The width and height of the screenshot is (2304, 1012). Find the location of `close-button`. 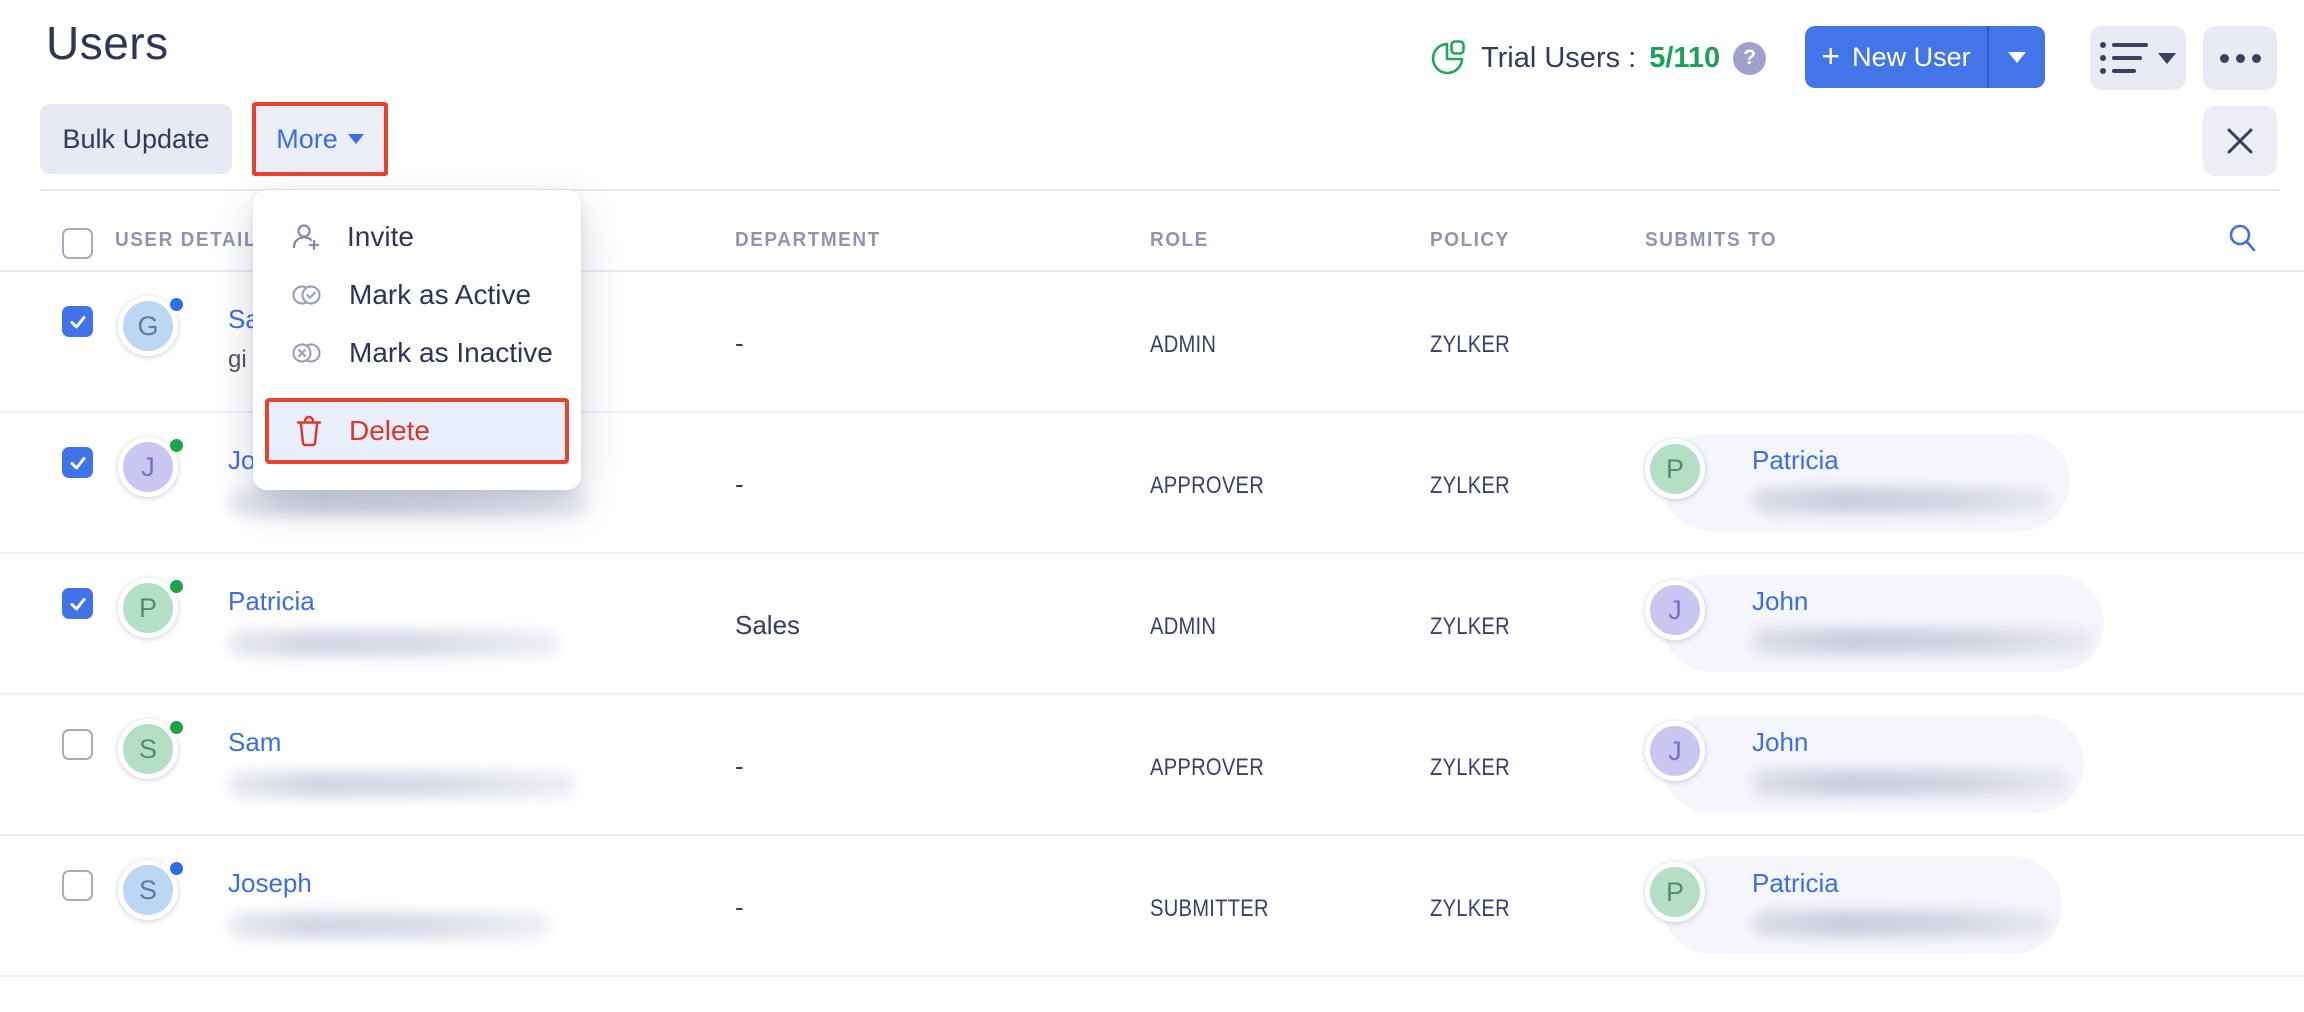

close-button is located at coordinates (2240, 141).